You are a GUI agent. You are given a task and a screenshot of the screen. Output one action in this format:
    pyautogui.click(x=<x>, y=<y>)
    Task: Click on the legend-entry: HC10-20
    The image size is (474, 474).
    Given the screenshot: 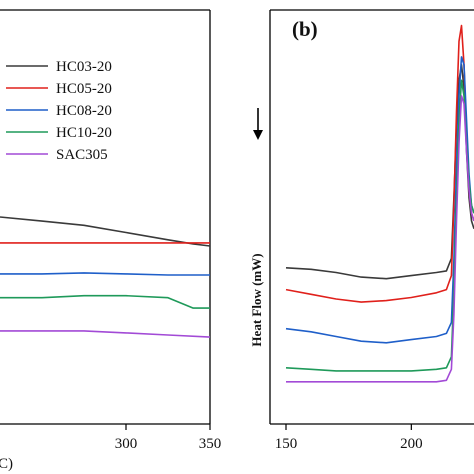 What is the action you would take?
    pyautogui.click(x=59, y=133)
    